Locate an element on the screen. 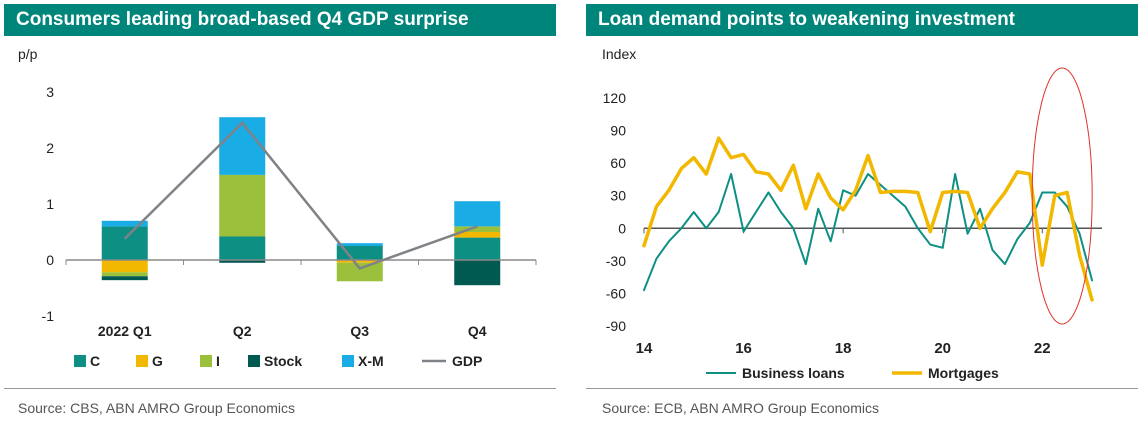 The height and width of the screenshot is (421, 1142). y-tick-label: -30 is located at coordinates (616, 261).